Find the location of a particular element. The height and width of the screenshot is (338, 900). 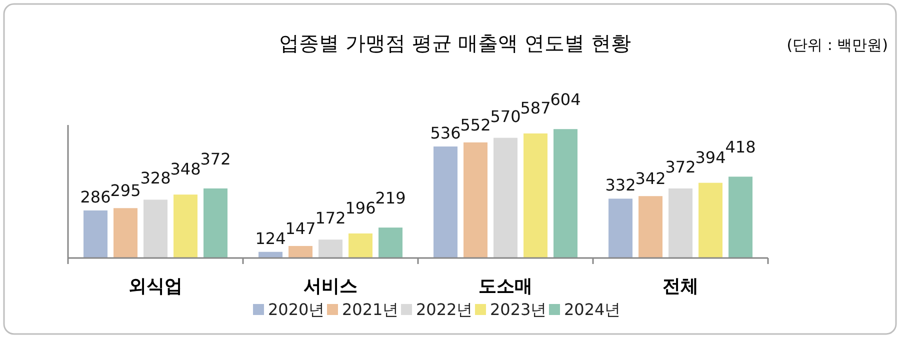

text: (단위 : 백만원) is located at coordinates (837, 45).